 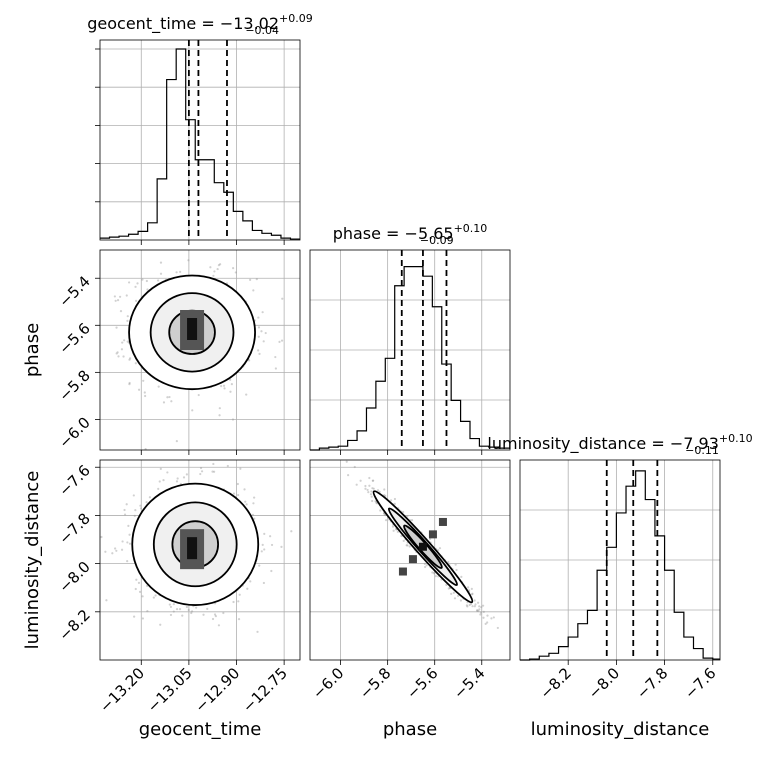 What do you see at coordinates (469, 683) in the screenshot?
I see `x-tick-label: −5.4` at bounding box center [469, 683].